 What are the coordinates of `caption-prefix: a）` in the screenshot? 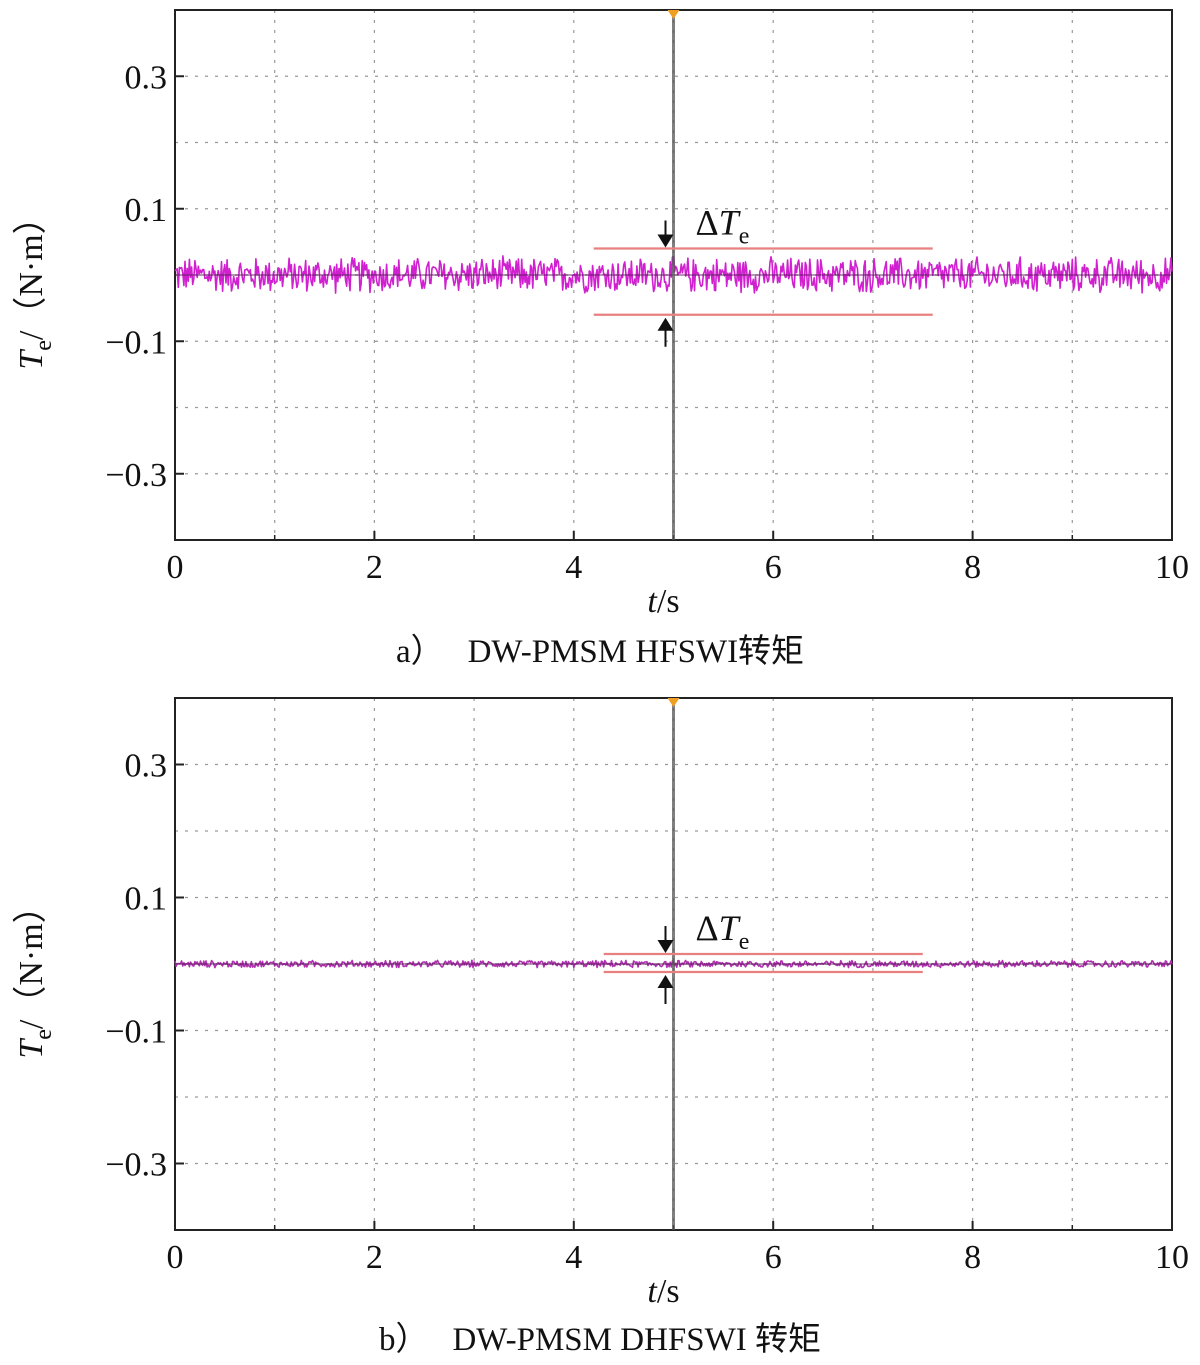 It's located at (420, 652).